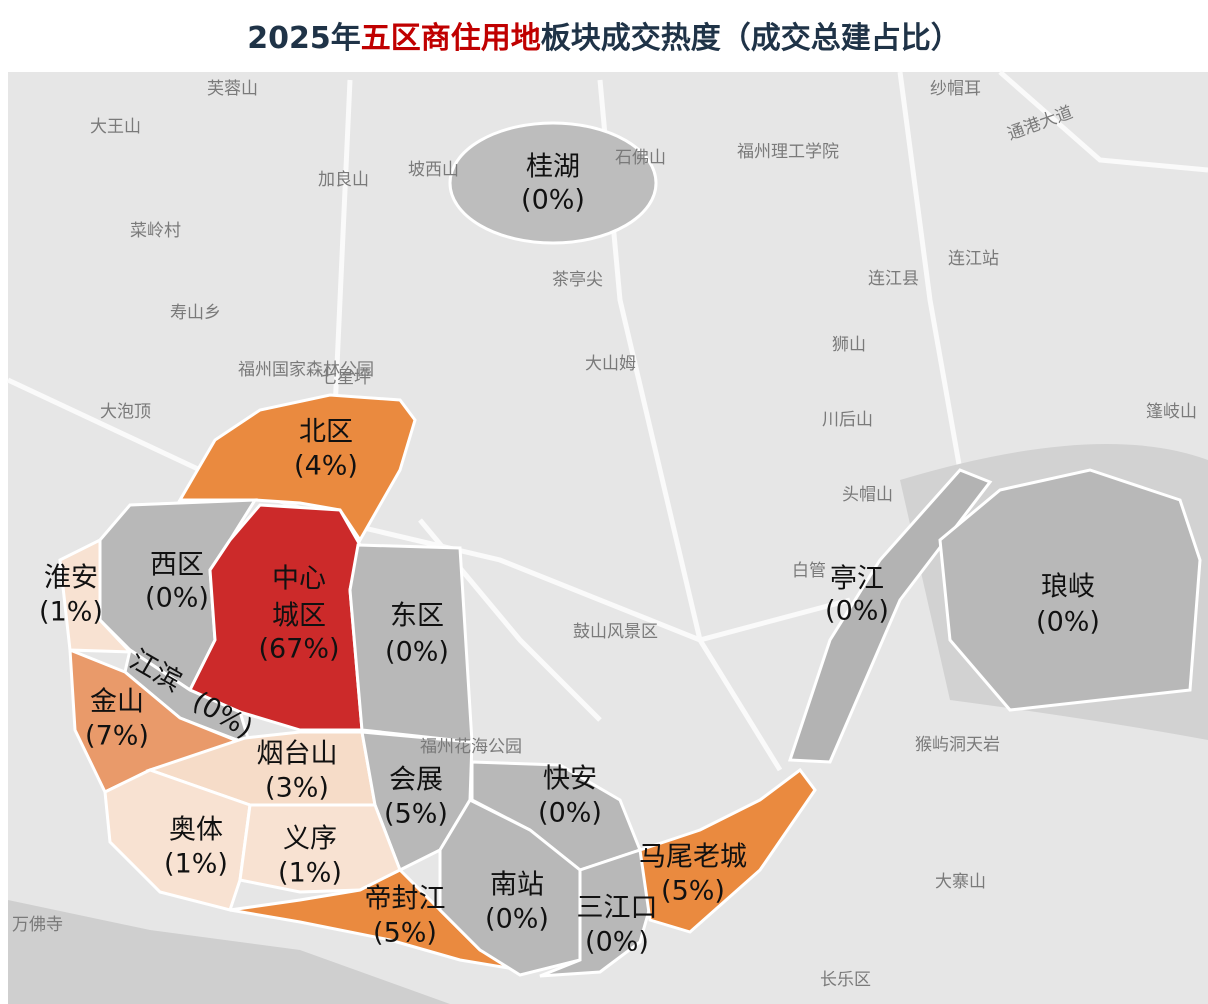  I want to click on region-name: 奥体, so click(196, 830).